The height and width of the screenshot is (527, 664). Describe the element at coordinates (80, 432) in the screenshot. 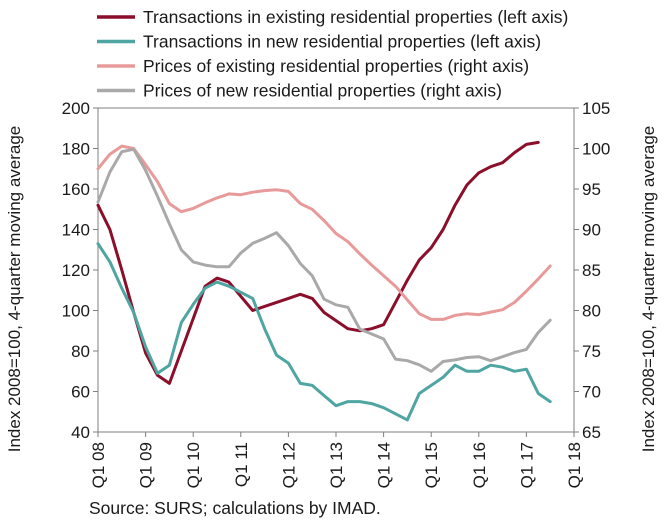

I see `y-left-tick-label: 40` at that location.